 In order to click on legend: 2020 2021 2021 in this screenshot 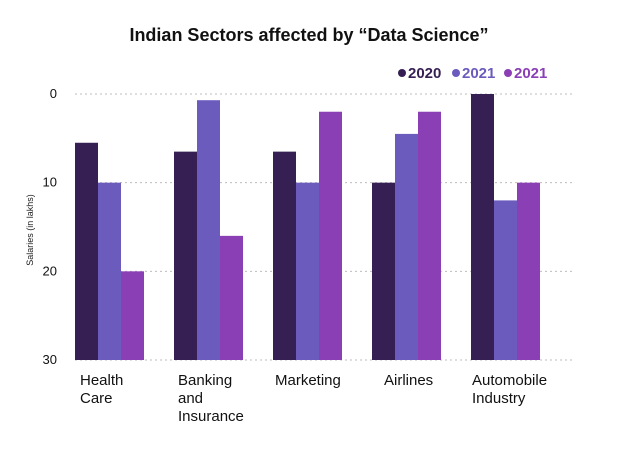, I will do `click(472, 73)`.